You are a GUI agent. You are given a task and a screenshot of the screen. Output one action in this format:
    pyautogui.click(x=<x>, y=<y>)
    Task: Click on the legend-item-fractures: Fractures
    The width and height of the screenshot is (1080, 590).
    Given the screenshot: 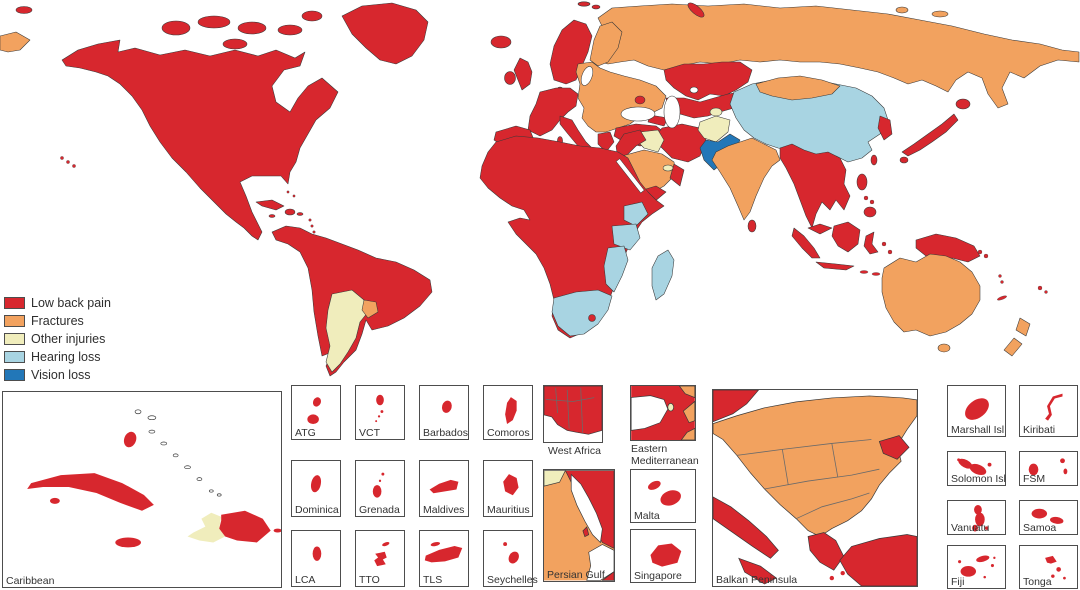 What is the action you would take?
    pyautogui.click(x=57, y=321)
    